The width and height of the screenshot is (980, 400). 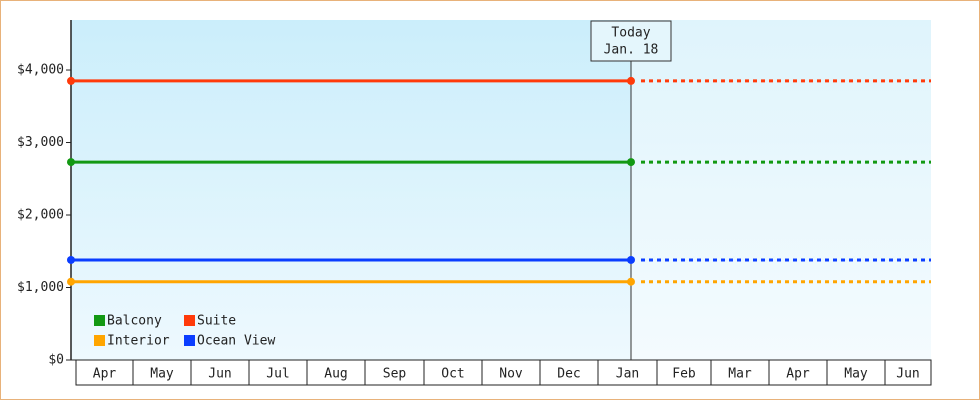 I want to click on today-label: Today, so click(x=630, y=33).